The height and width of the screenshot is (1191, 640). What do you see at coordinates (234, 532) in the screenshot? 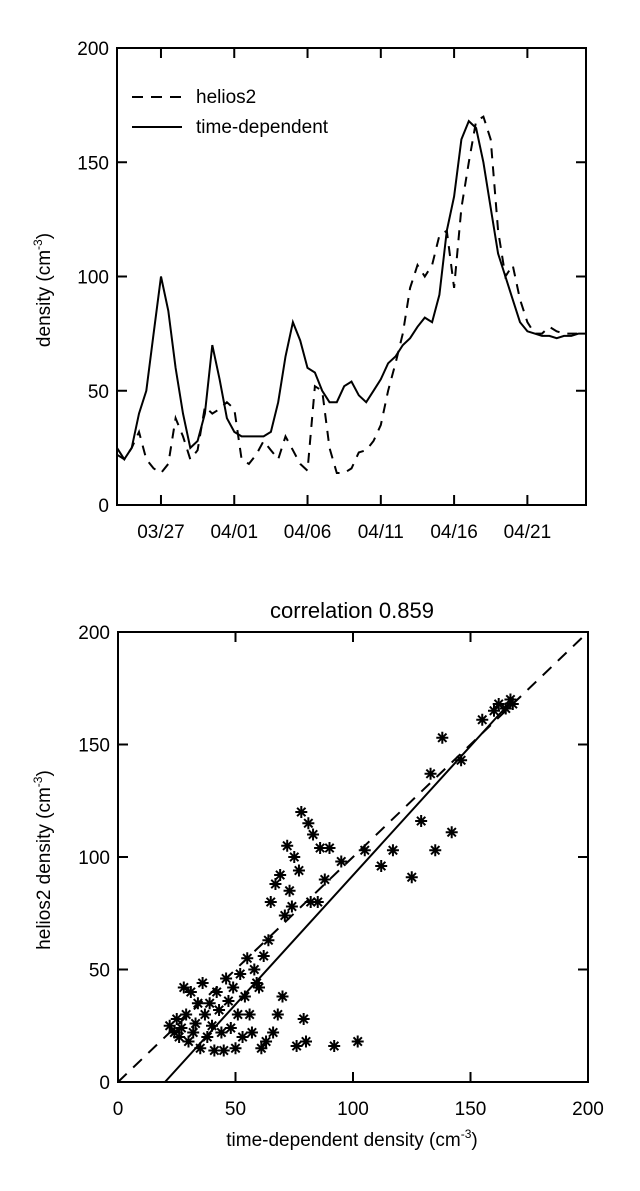
I see `x-tick-label: 04/01` at bounding box center [234, 532].